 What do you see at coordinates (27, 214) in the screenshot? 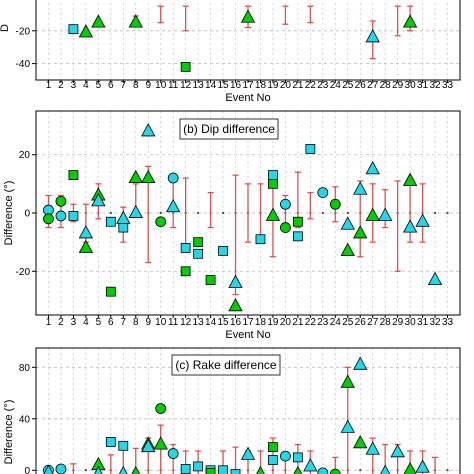
I see `y-tick-label: 0` at bounding box center [27, 214].